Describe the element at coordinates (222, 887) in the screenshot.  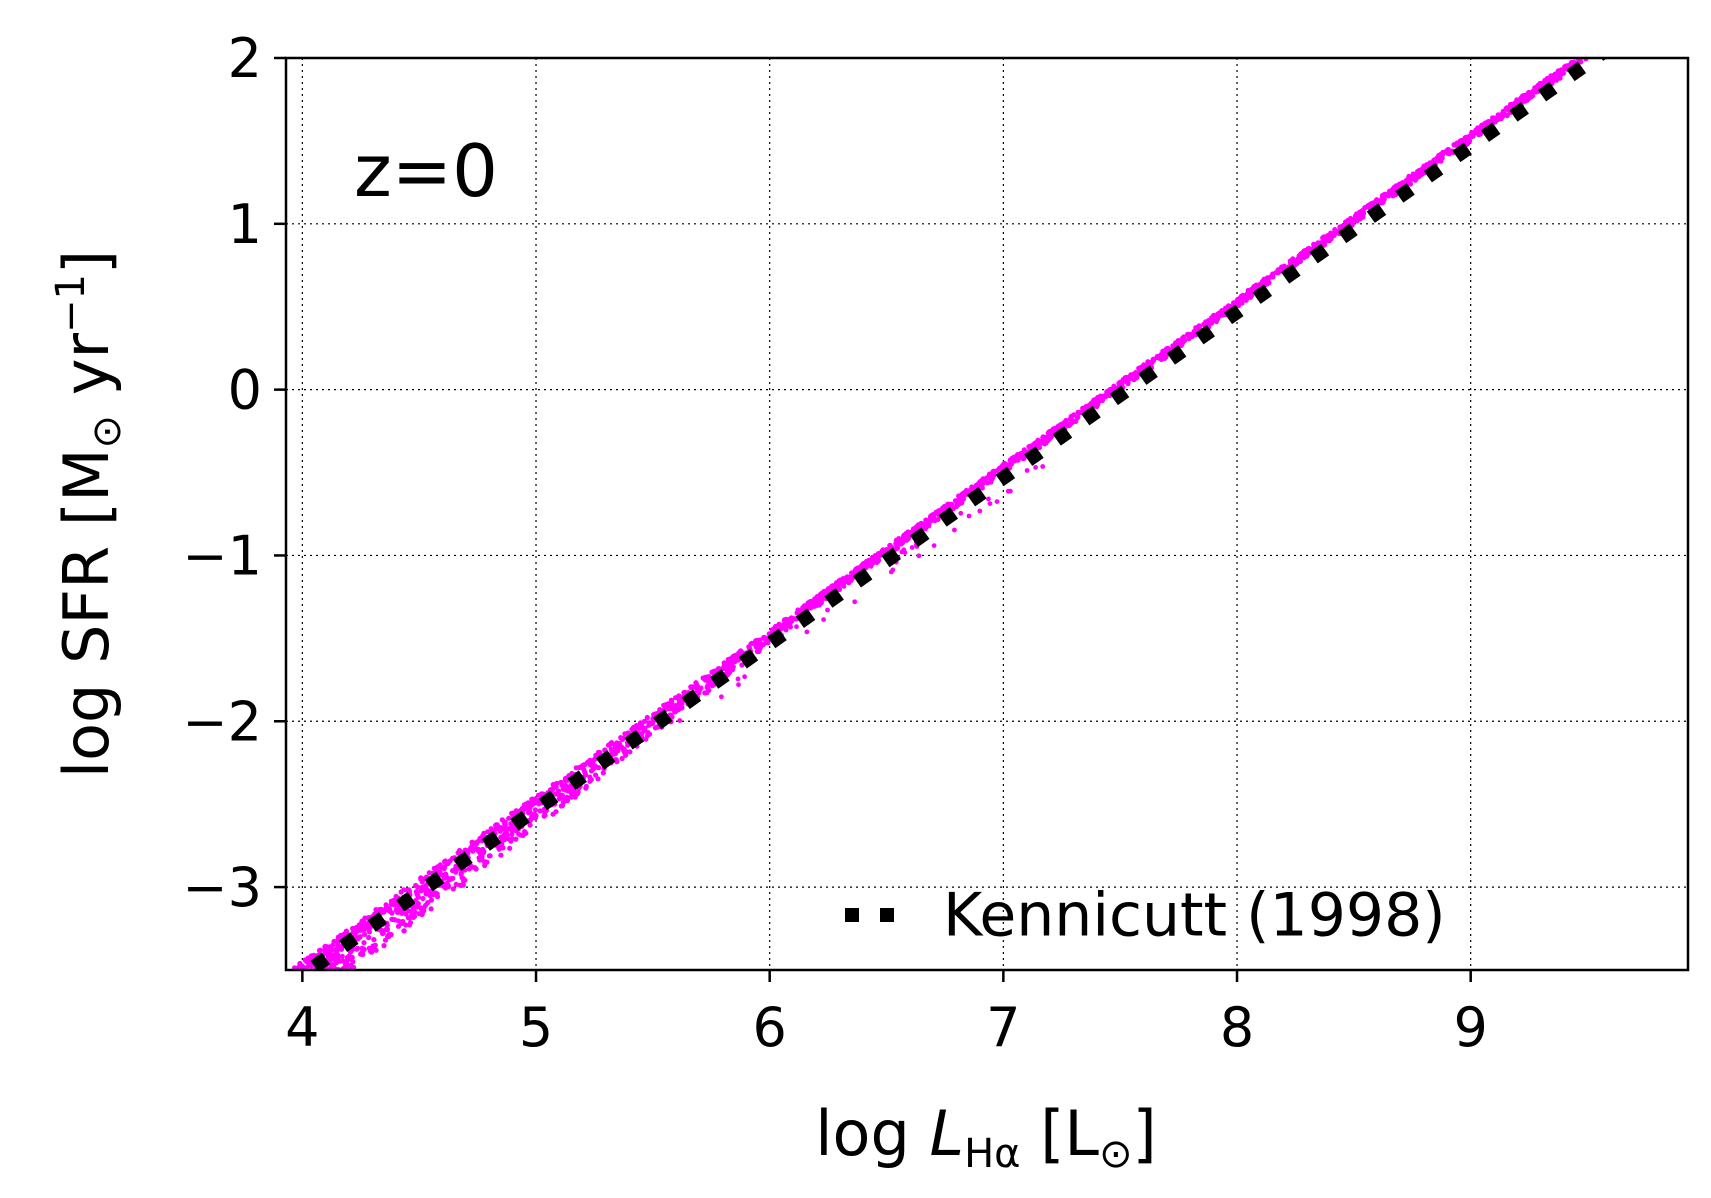
I see `y-tick-label: −3` at that location.